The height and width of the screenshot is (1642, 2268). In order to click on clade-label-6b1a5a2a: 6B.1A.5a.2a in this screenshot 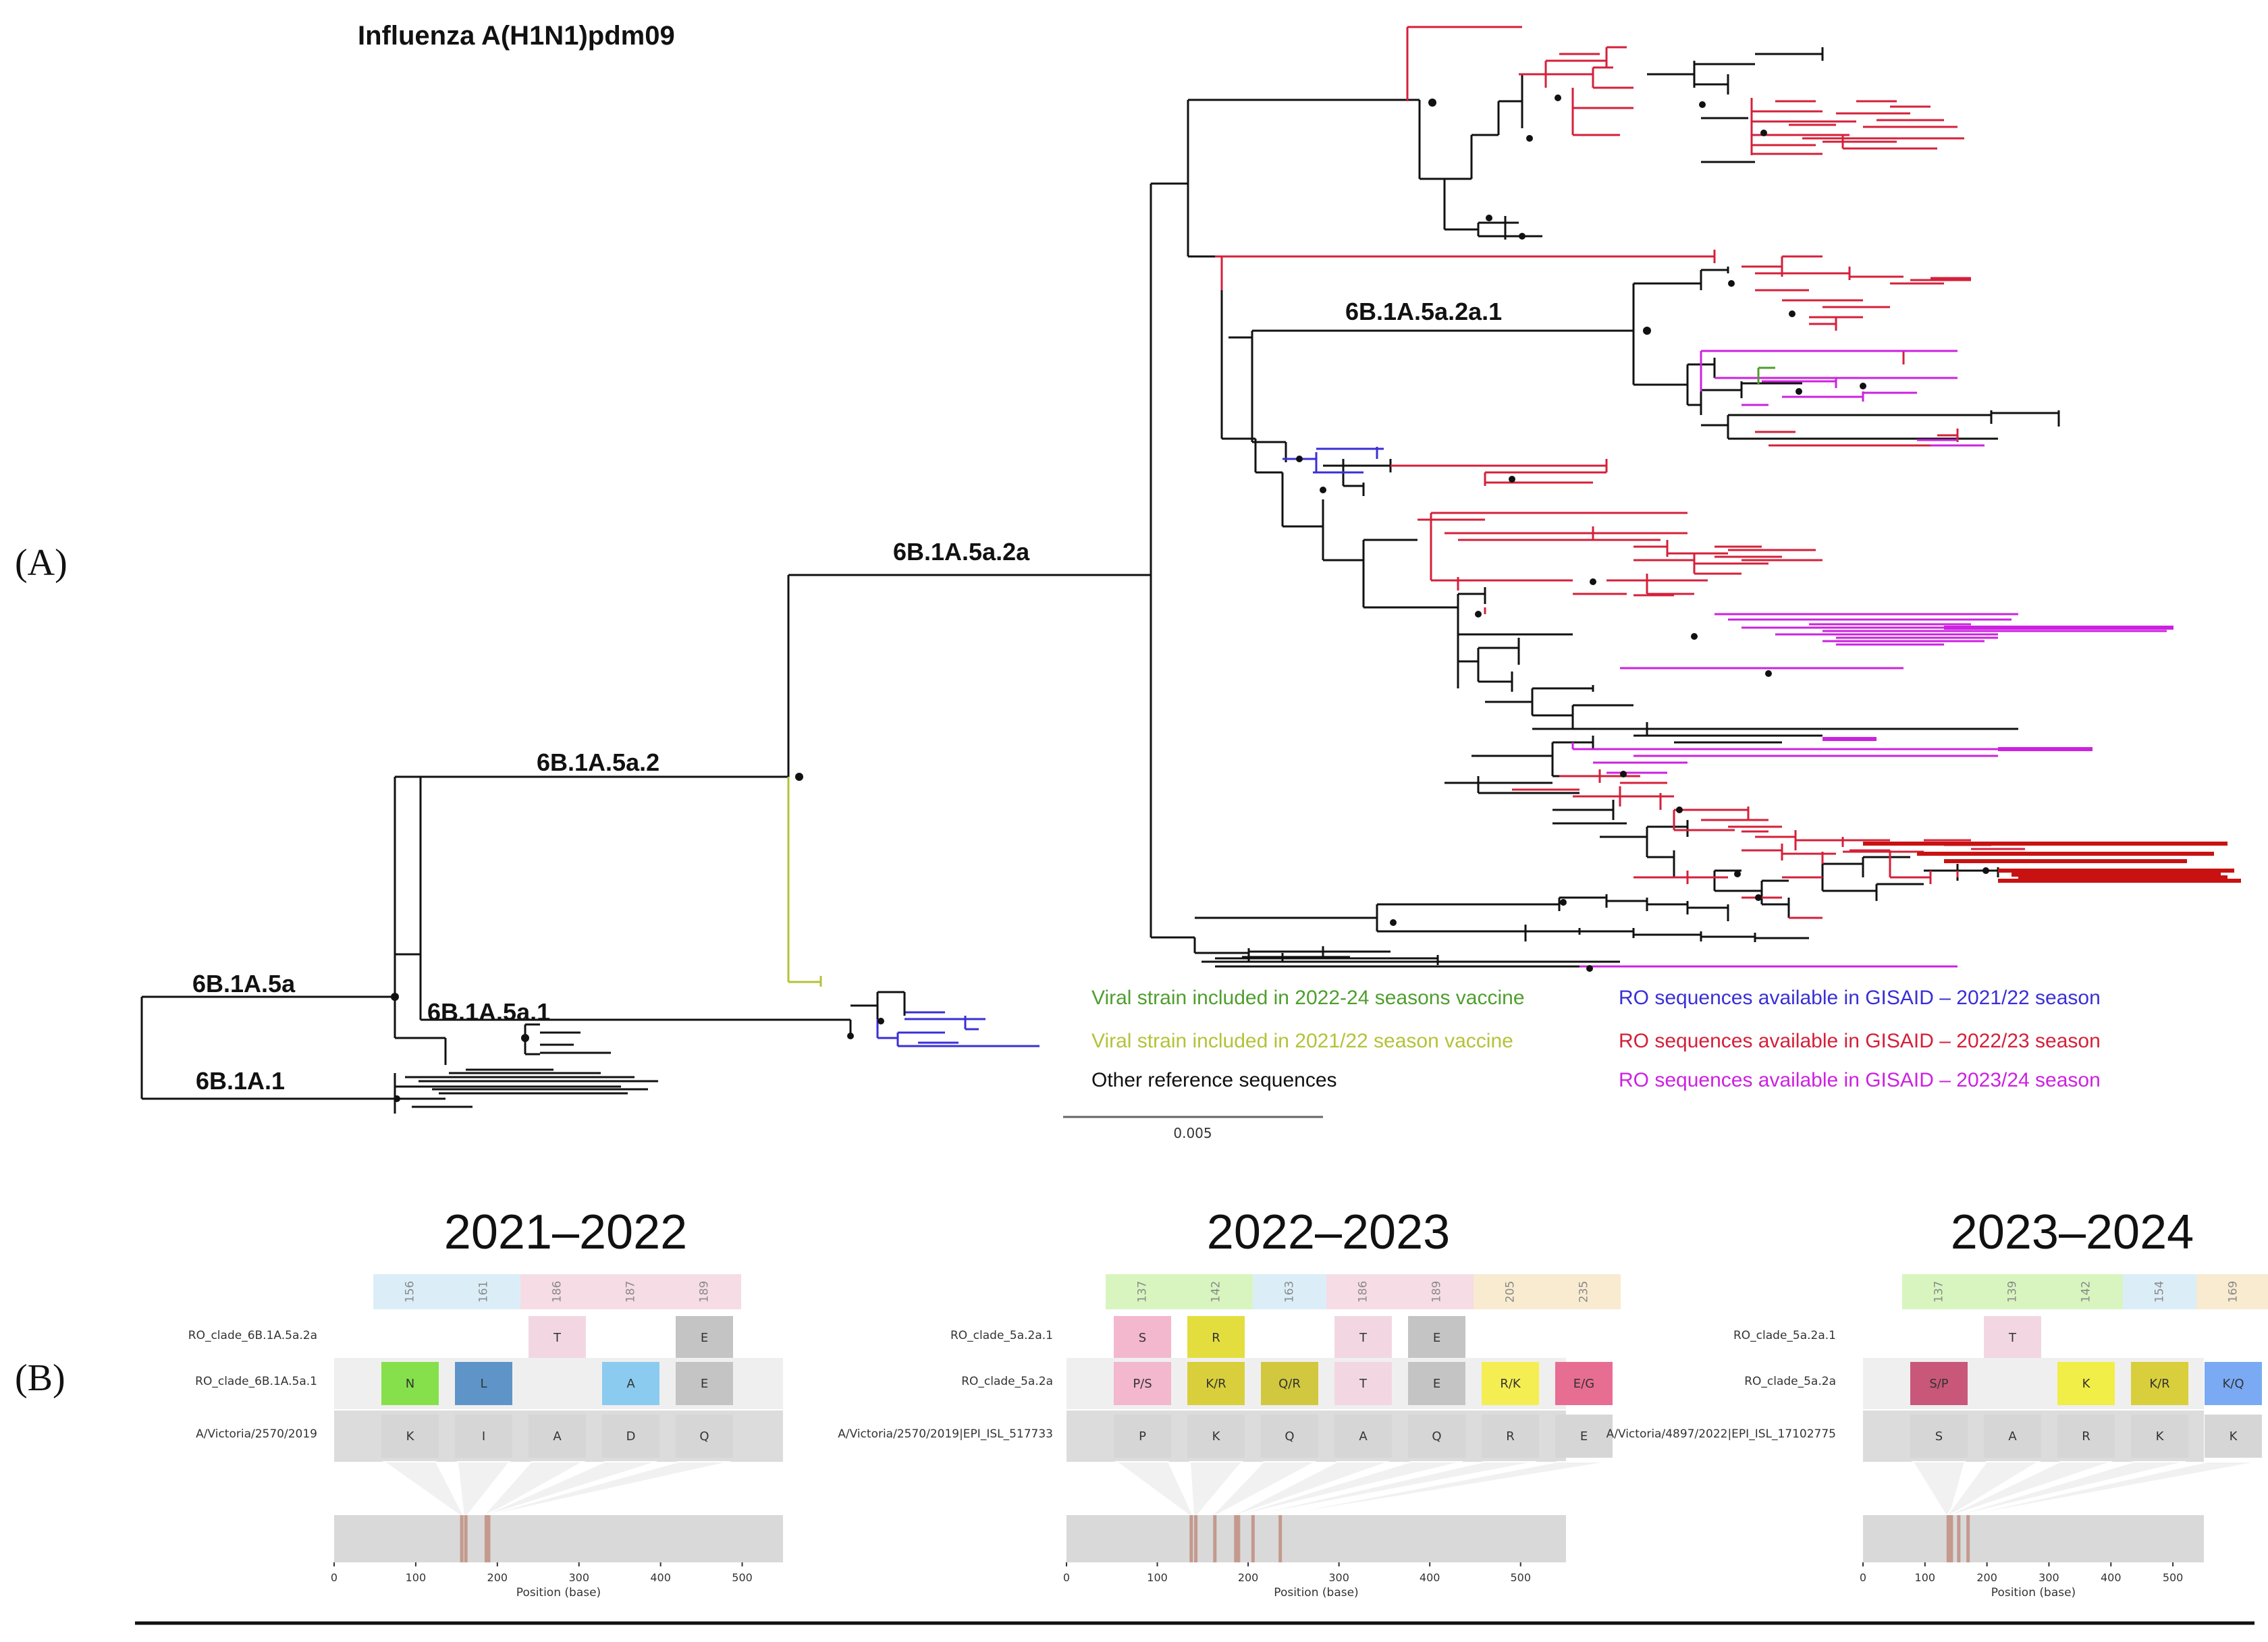, I will do `click(961, 552)`.